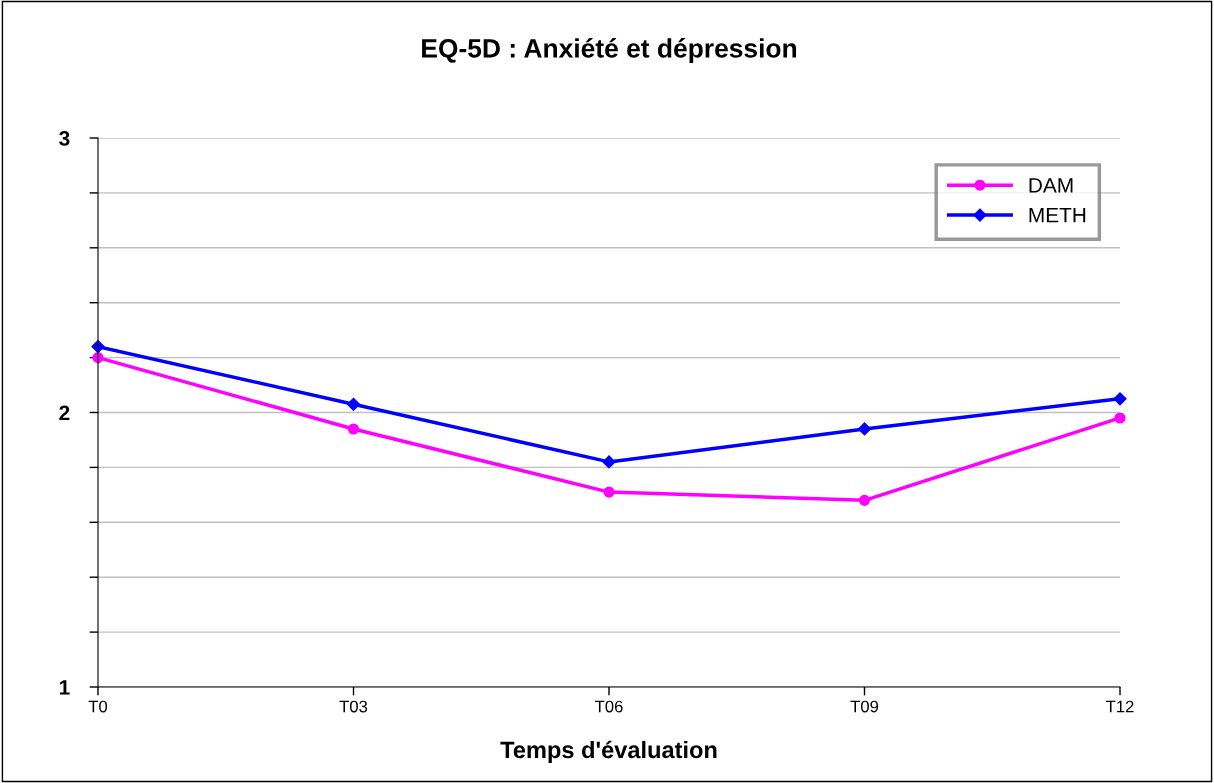 The width and height of the screenshot is (1214, 783). I want to click on x-tick-label: T09, so click(864, 706).